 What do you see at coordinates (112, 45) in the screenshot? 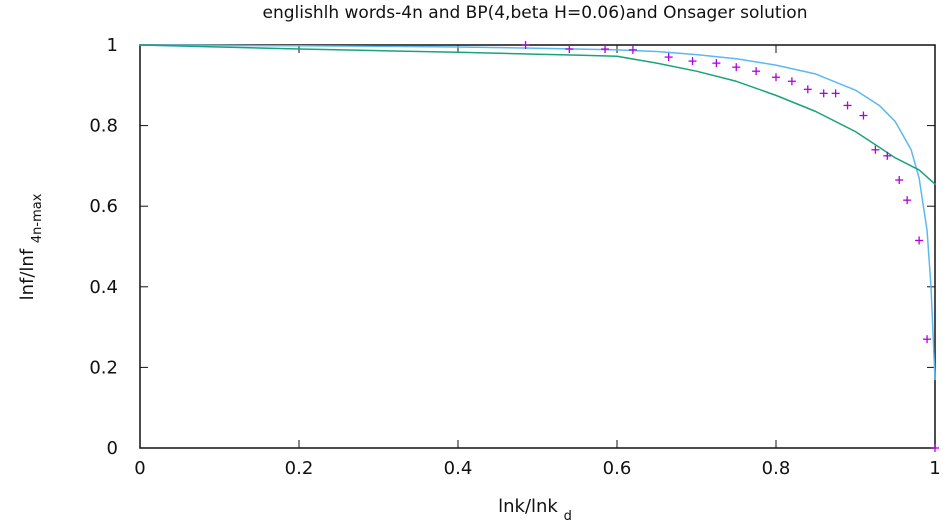
I see `y-tick-label: 1` at bounding box center [112, 45].